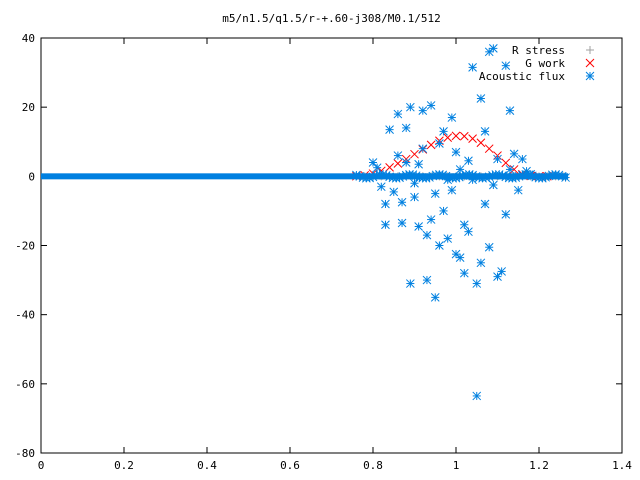 This screenshot has height=480, width=640. I want to click on x-tick-label: 1.2, so click(539, 465).